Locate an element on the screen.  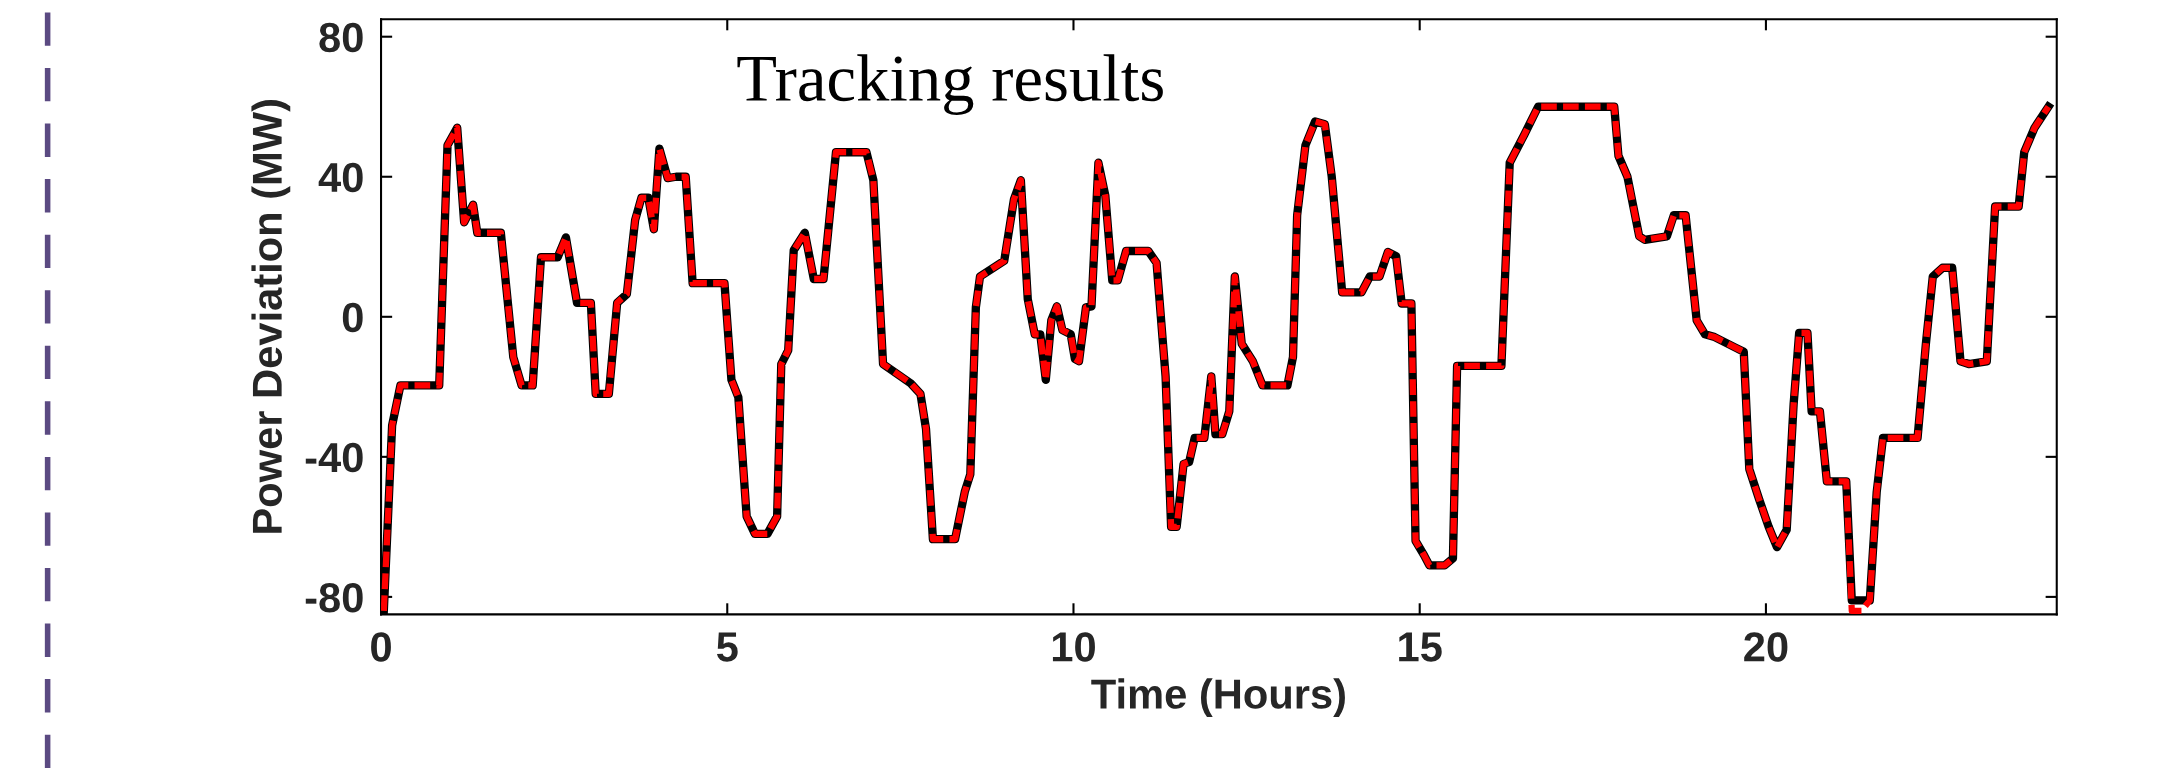
y-tick-label: 0 is located at coordinates (352, 317).